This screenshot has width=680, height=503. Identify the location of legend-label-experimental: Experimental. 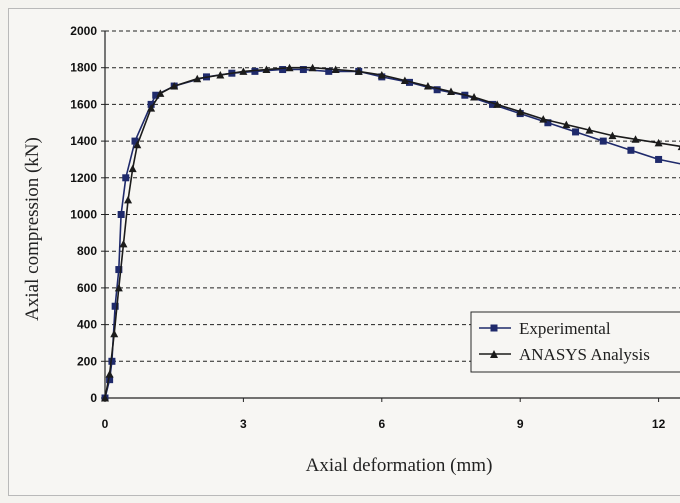
(565, 328).